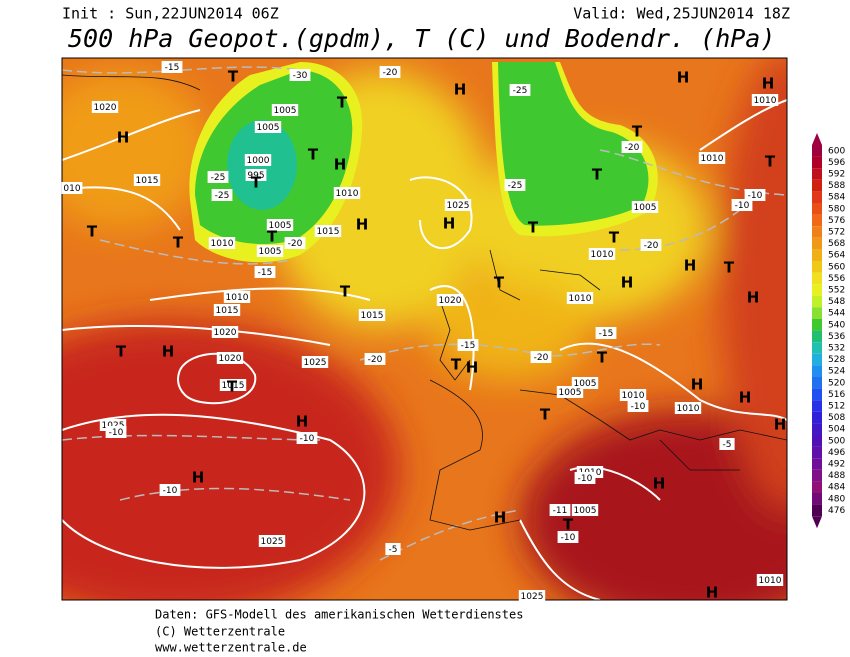 The width and height of the screenshot is (850, 657). I want to click on colorbar-label: 580, so click(836, 209).